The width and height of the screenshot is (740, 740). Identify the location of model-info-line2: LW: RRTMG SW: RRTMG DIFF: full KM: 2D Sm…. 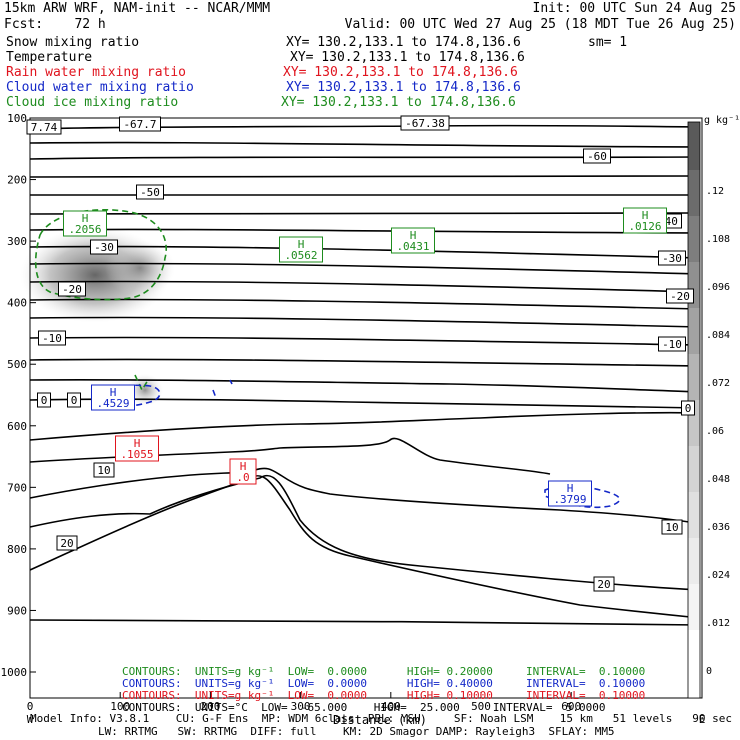
(356, 731).